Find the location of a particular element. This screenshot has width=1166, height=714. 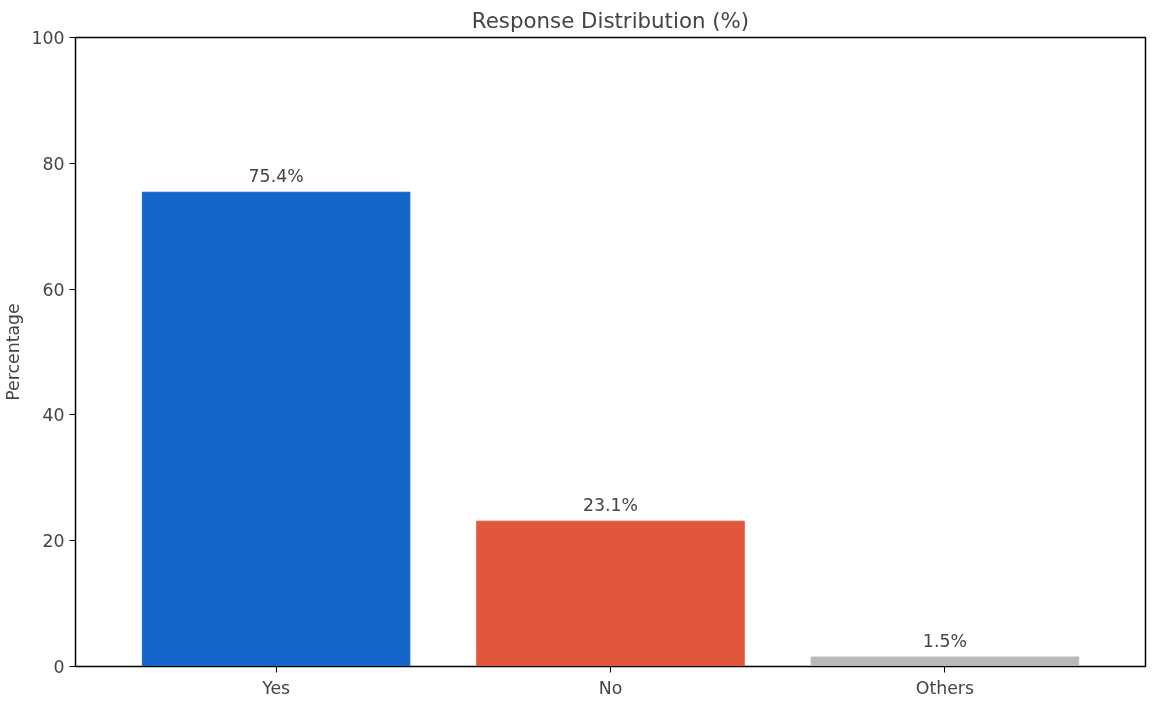

y-tick-label: 40 is located at coordinates (53, 415).